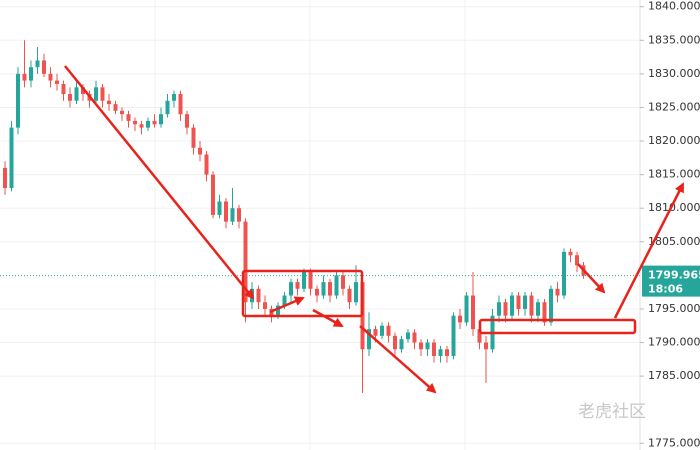  Describe the element at coordinates (674, 6) in the screenshot. I see `y-tick-label: 1840.000` at that location.